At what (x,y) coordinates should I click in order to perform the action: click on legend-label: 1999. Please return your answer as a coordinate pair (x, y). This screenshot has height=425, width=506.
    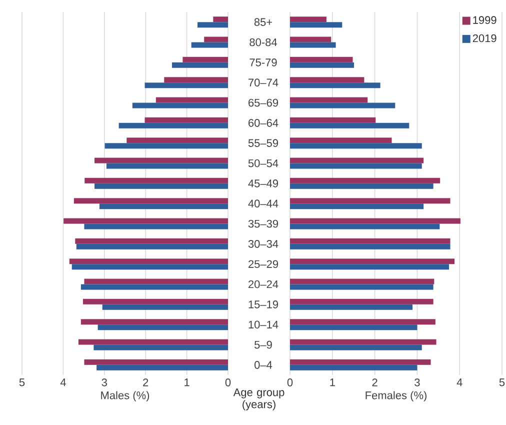
    Looking at the image, I should click on (484, 20).